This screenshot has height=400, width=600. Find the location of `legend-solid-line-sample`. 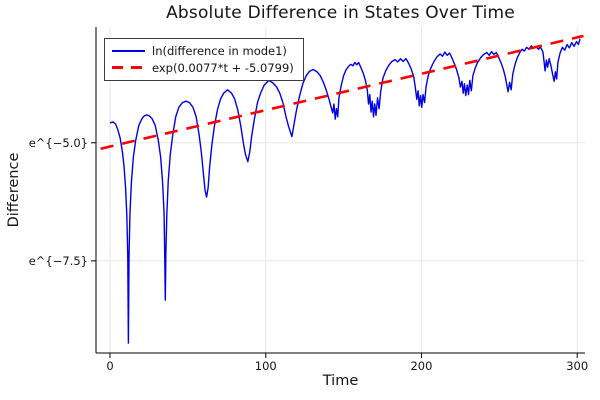

legend-solid-line-sample is located at coordinates (128, 50).